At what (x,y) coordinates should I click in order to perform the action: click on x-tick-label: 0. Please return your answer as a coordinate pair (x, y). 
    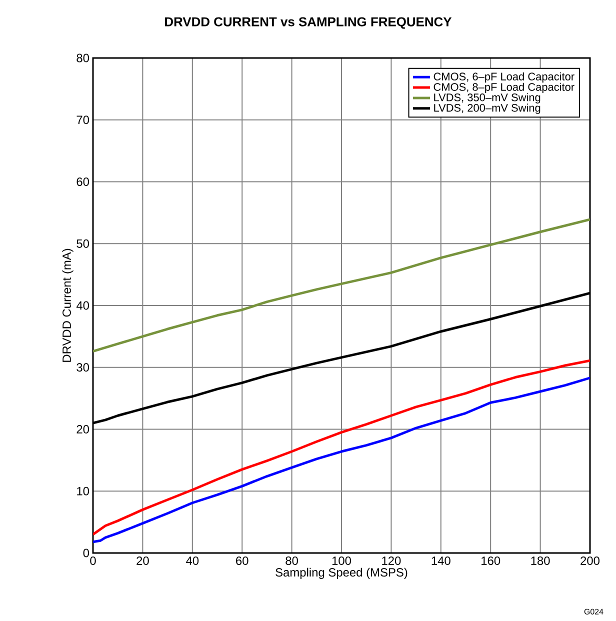
    Looking at the image, I should click on (93, 560).